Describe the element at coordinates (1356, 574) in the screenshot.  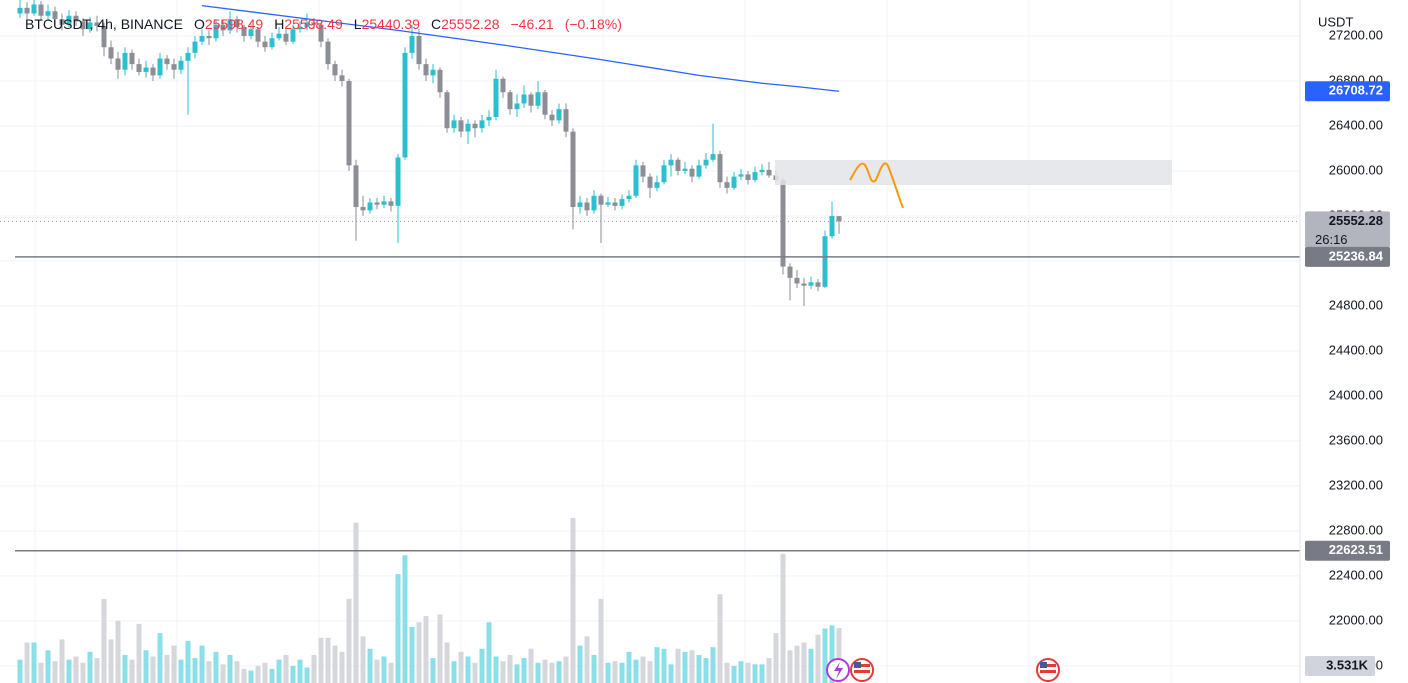
I see `y-tick-label: 22400.00` at that location.